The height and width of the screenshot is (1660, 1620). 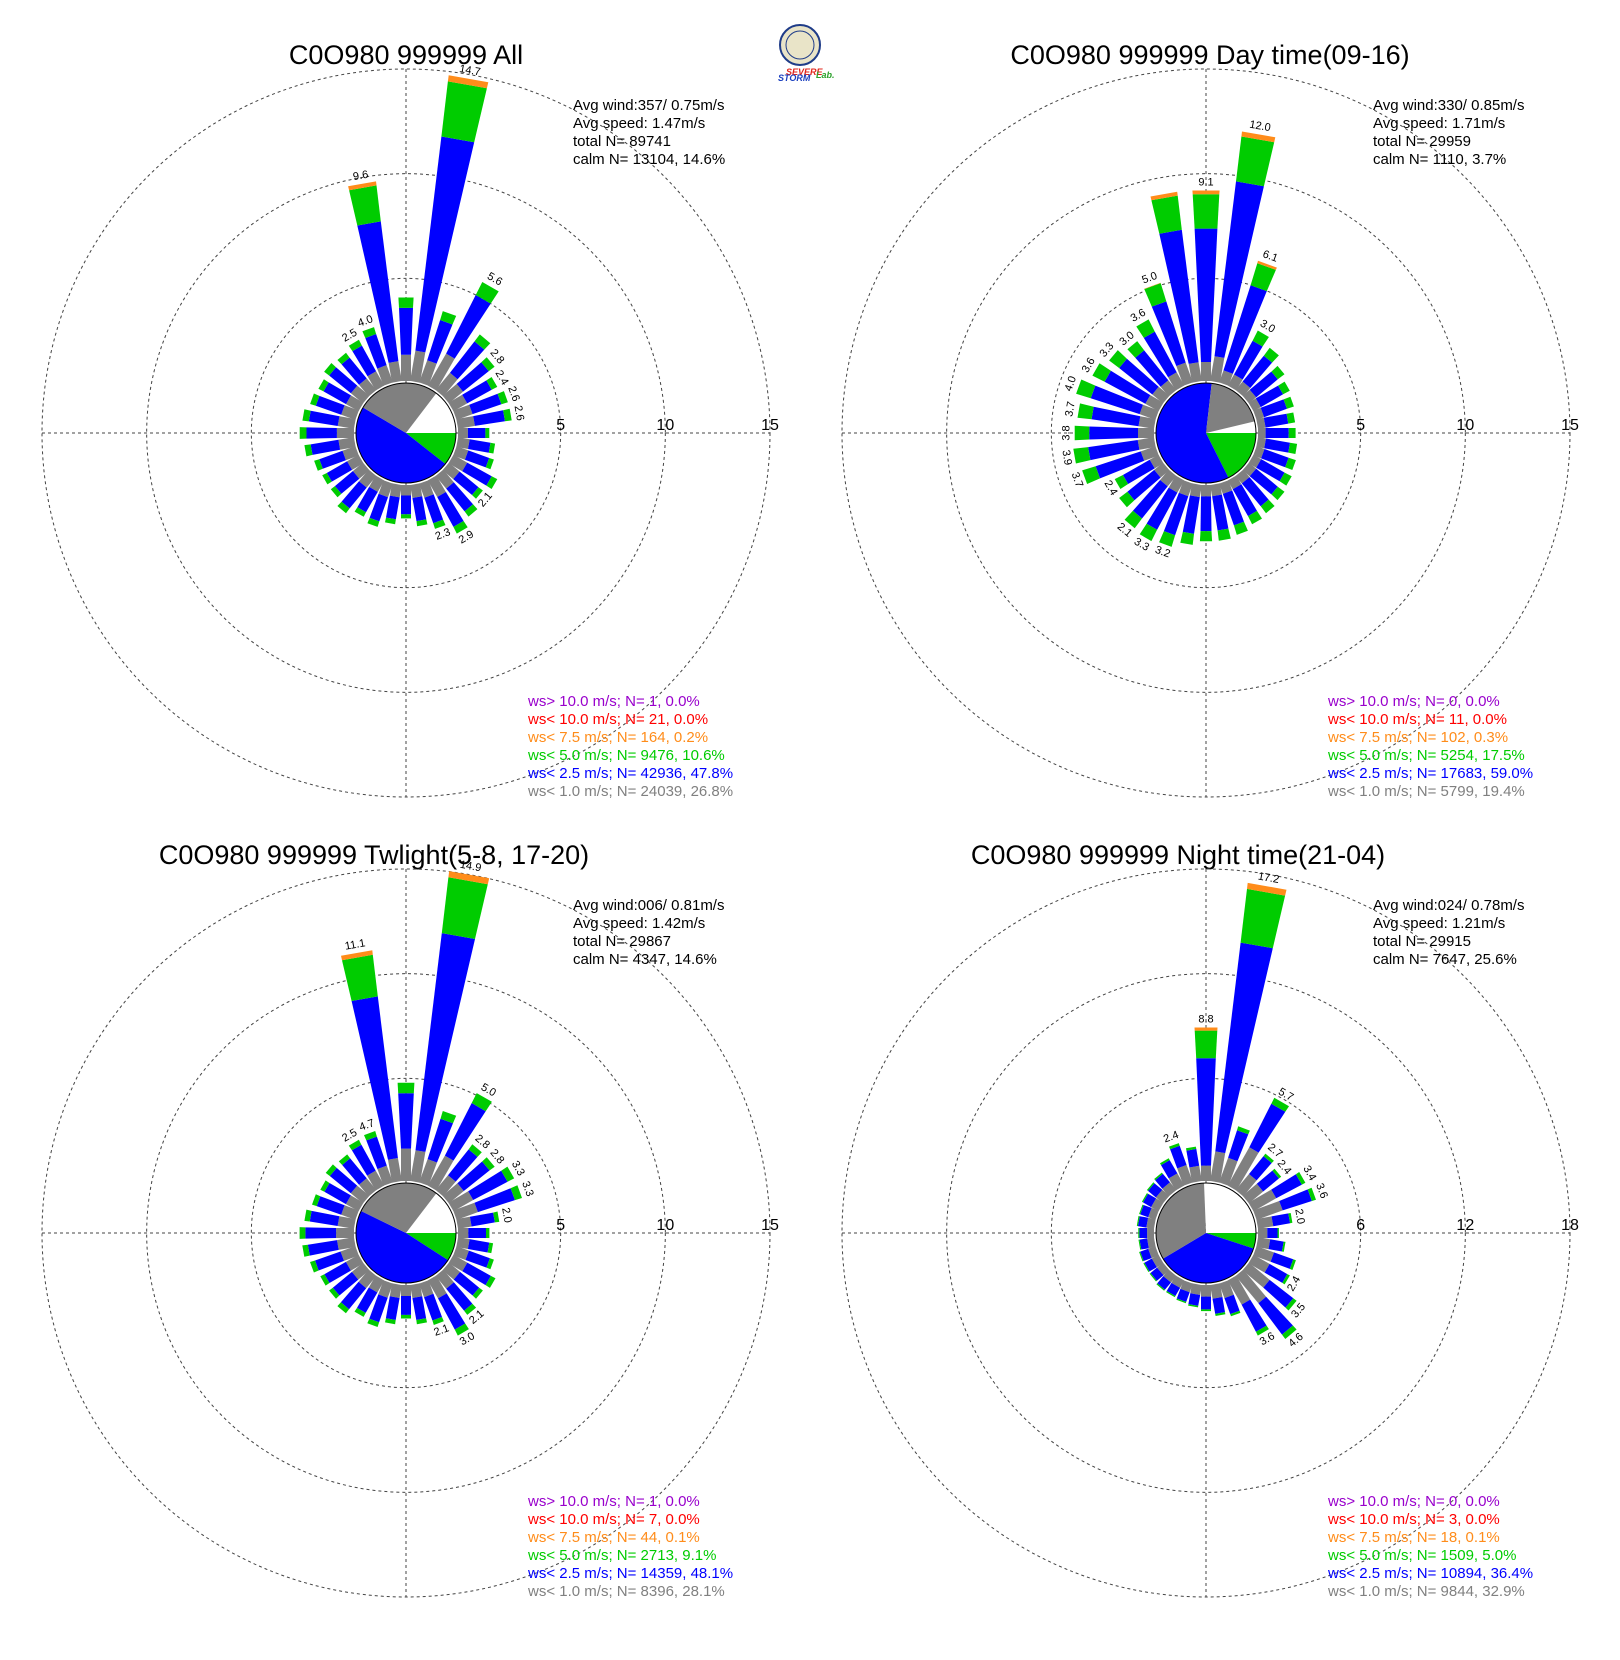 What do you see at coordinates (1430, 1573) in the screenshot?
I see `legend-entry: ws< 2.5 m/s; N= 10894, 36.4%` at bounding box center [1430, 1573].